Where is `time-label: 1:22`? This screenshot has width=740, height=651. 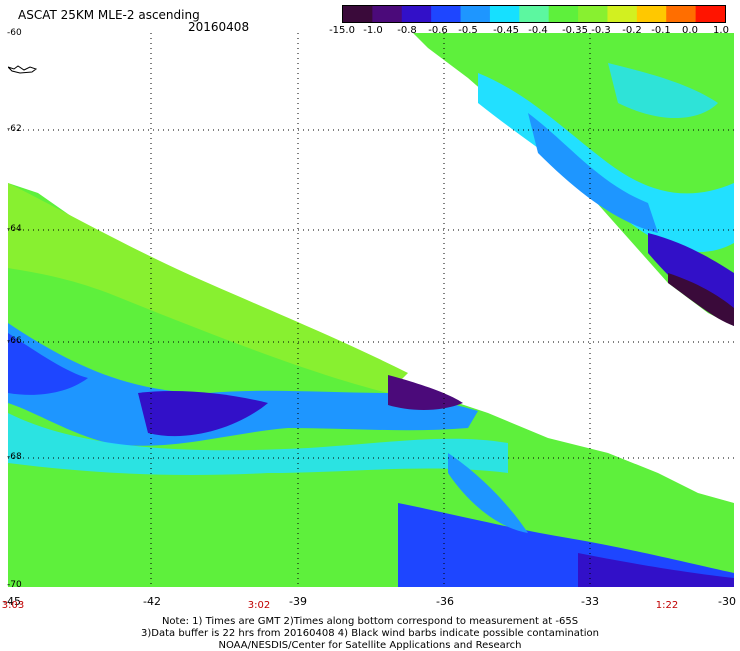 time-label: 1:22 is located at coordinates (667, 605).